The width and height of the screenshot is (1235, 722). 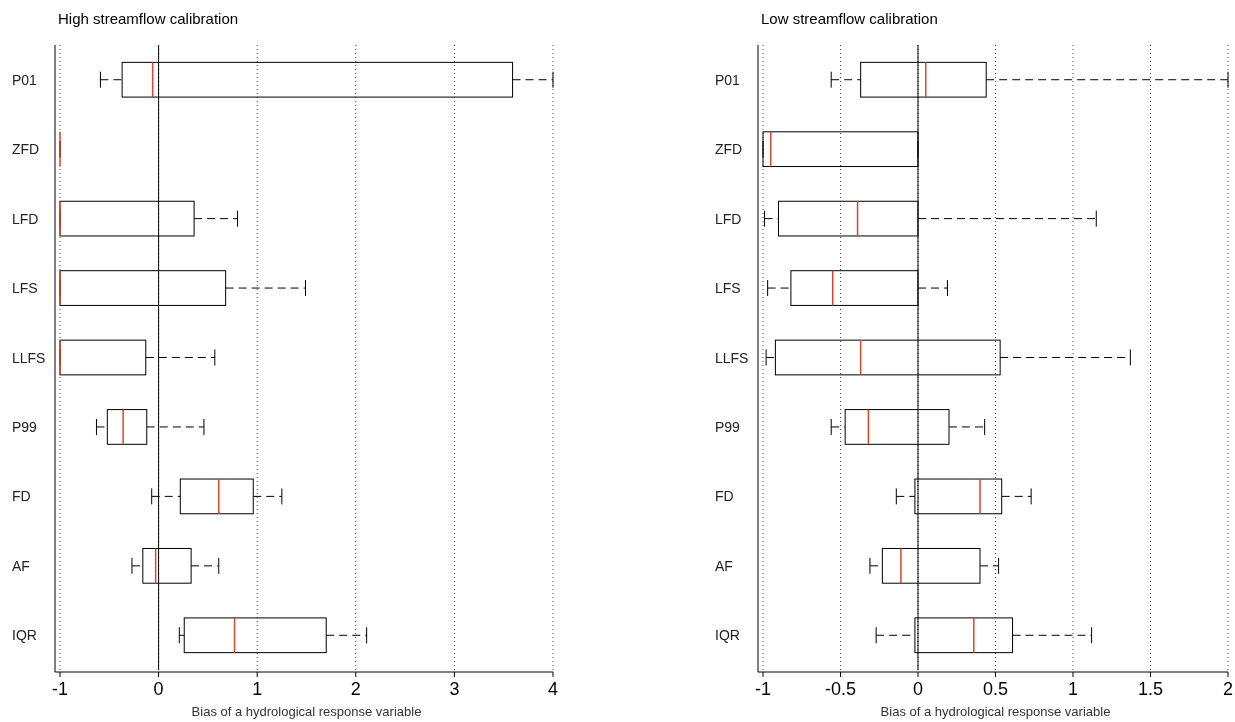 What do you see at coordinates (553, 689) in the screenshot?
I see `x-tick-label: 4` at bounding box center [553, 689].